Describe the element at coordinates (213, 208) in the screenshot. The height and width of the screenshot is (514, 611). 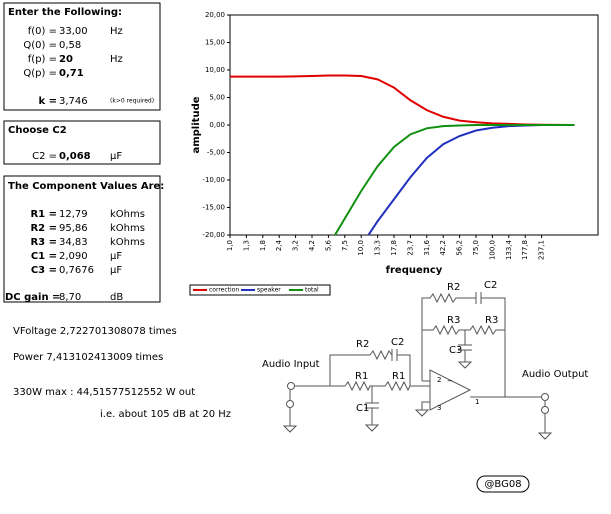
I see `y-tick-label: -15,00` at that location.